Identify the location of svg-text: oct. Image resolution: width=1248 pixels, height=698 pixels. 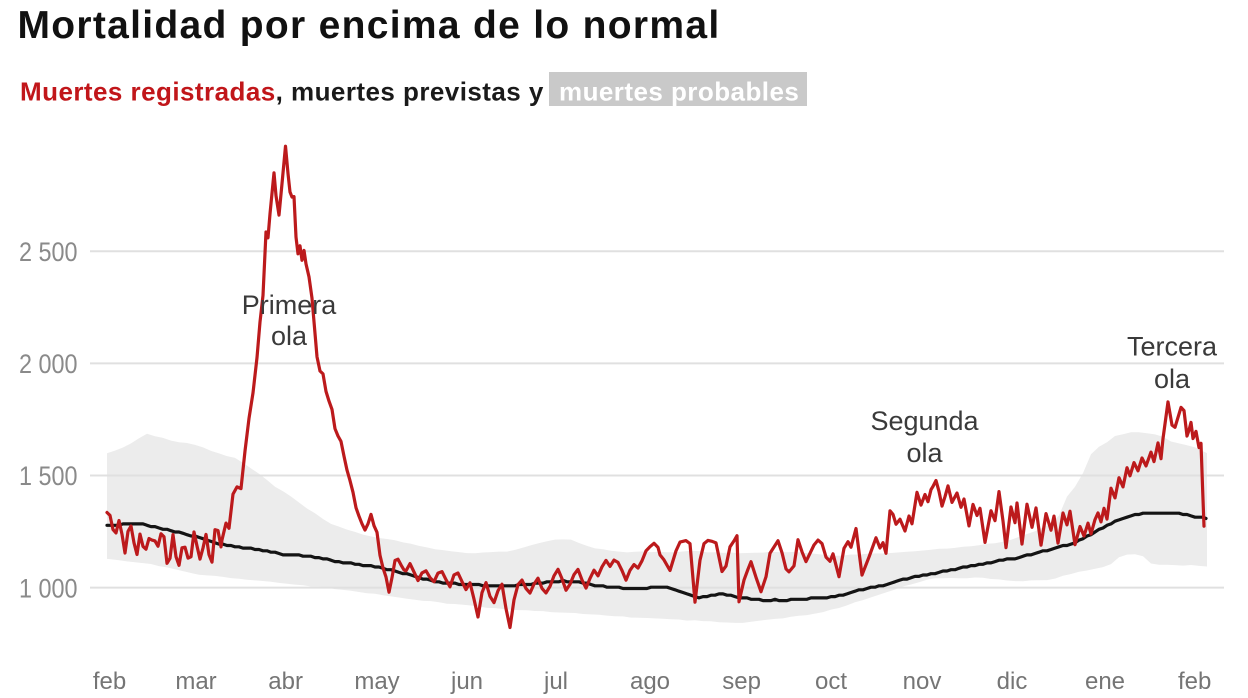
(831, 681).